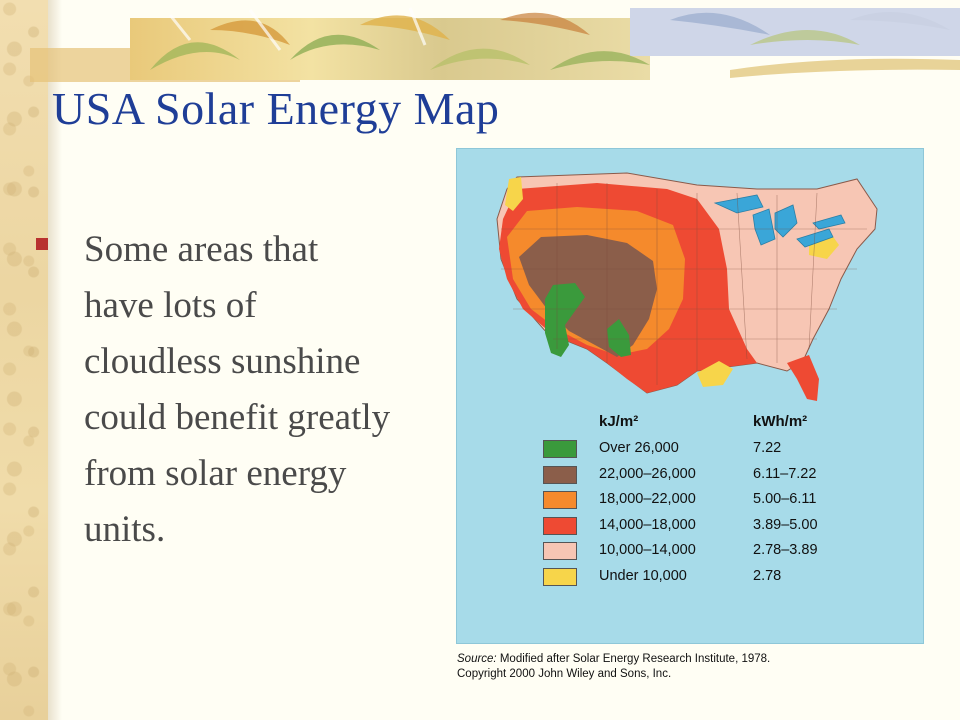 The height and width of the screenshot is (720, 960). I want to click on legend-kj-label: 10,000–14,000, so click(647, 550).